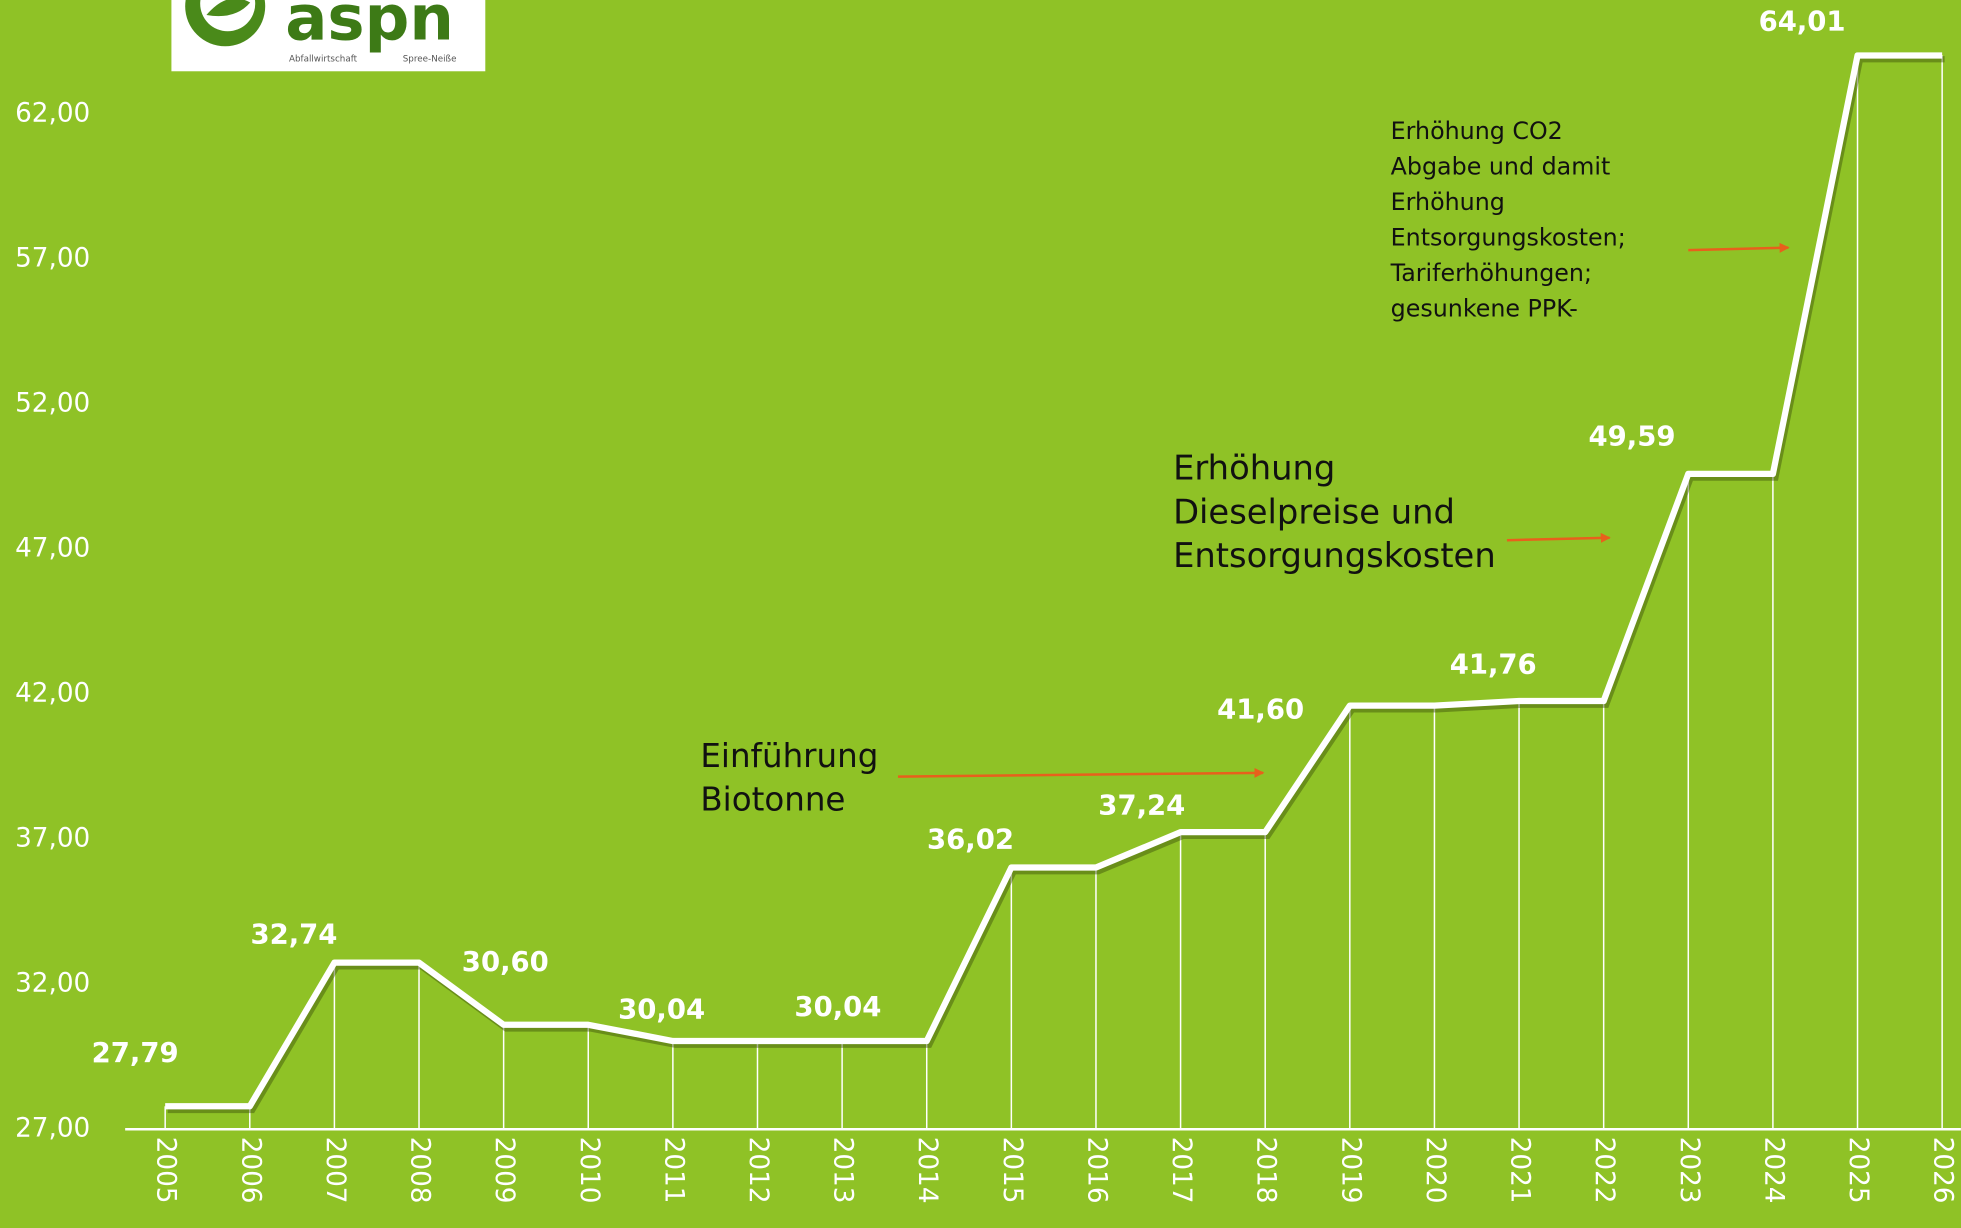 The image size is (1961, 1228). What do you see at coordinates (52, 984) in the screenshot?
I see `y-tick-label: 32,00` at bounding box center [52, 984].